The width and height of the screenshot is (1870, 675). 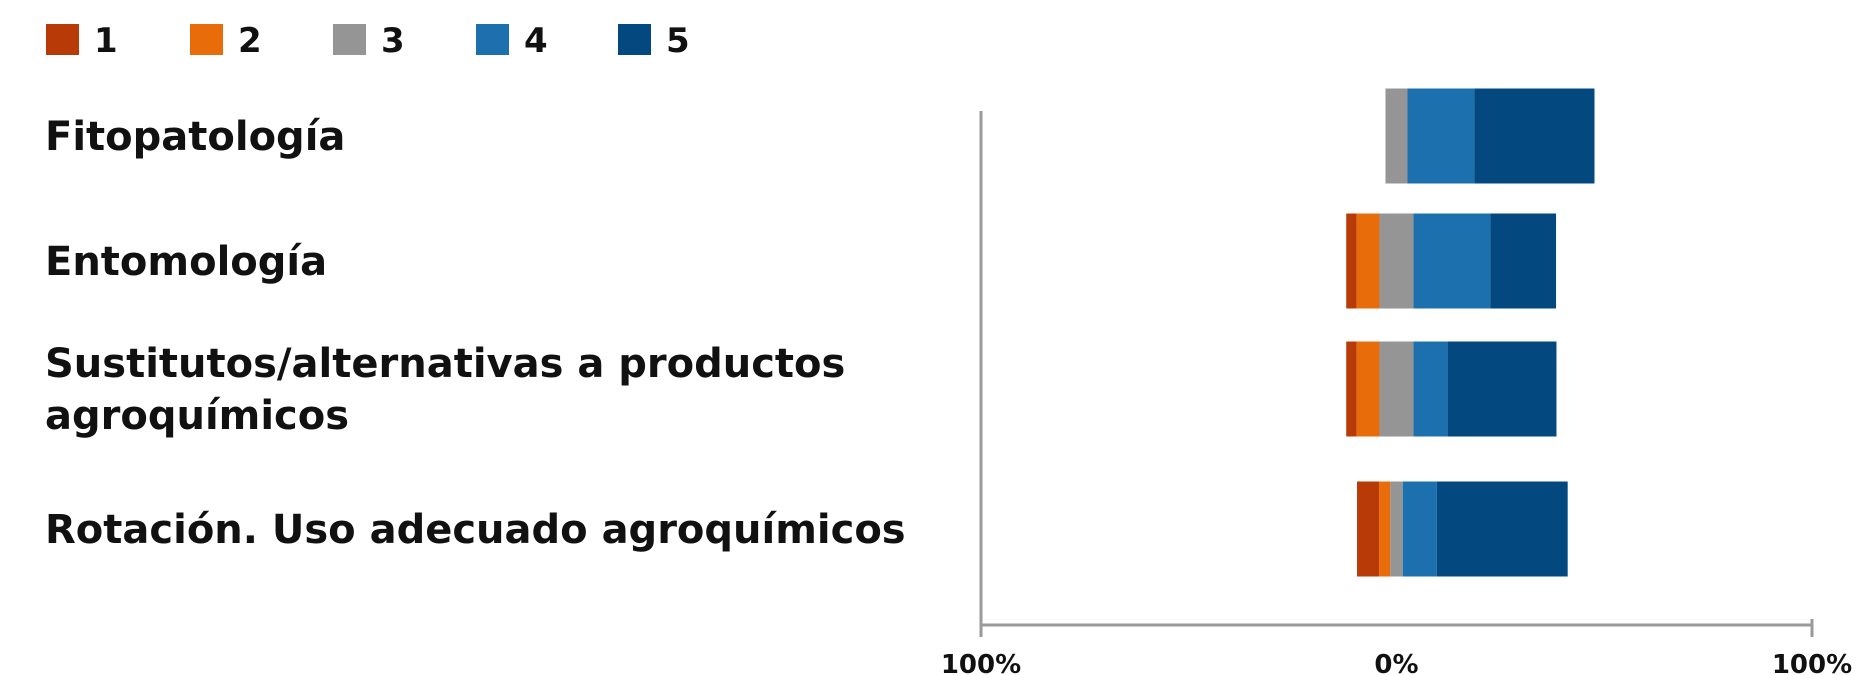 What do you see at coordinates (393, 41) in the screenshot?
I see `legend-label: 3` at bounding box center [393, 41].